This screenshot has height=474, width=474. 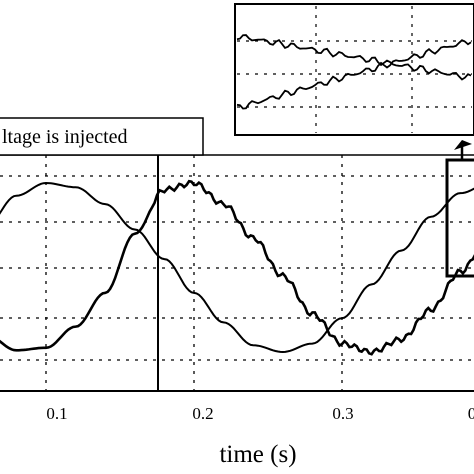 I want to click on x-tick-label-0: 0.1, so click(x=56, y=413).